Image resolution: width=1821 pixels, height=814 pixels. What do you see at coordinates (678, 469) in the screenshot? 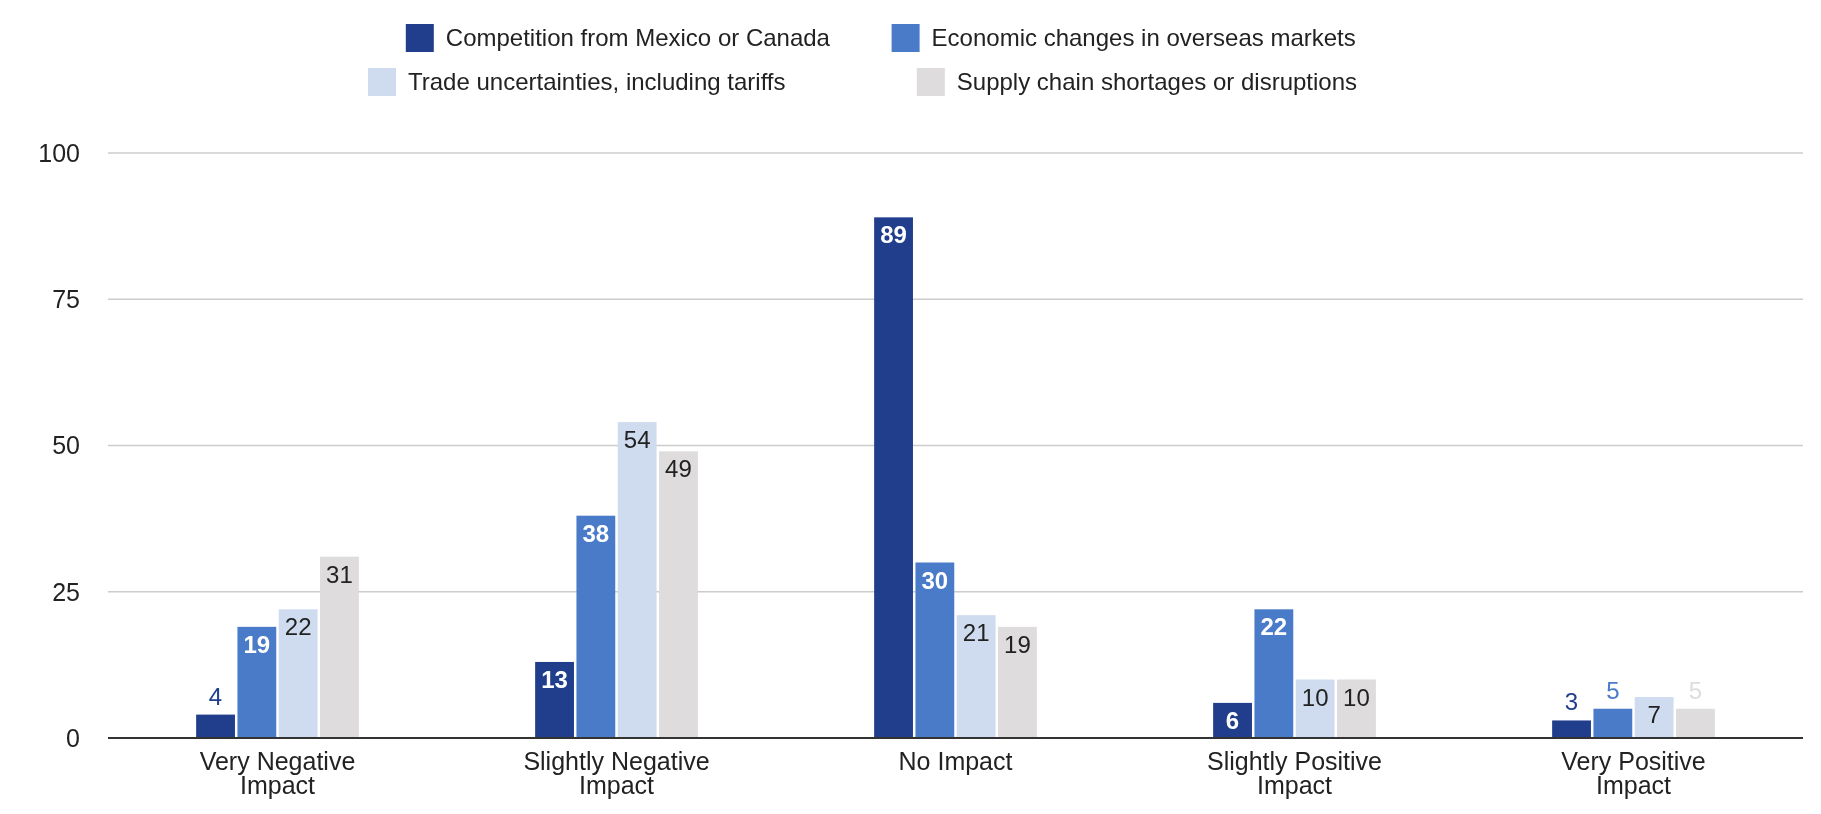
I see `data-label: 49` at bounding box center [678, 469].